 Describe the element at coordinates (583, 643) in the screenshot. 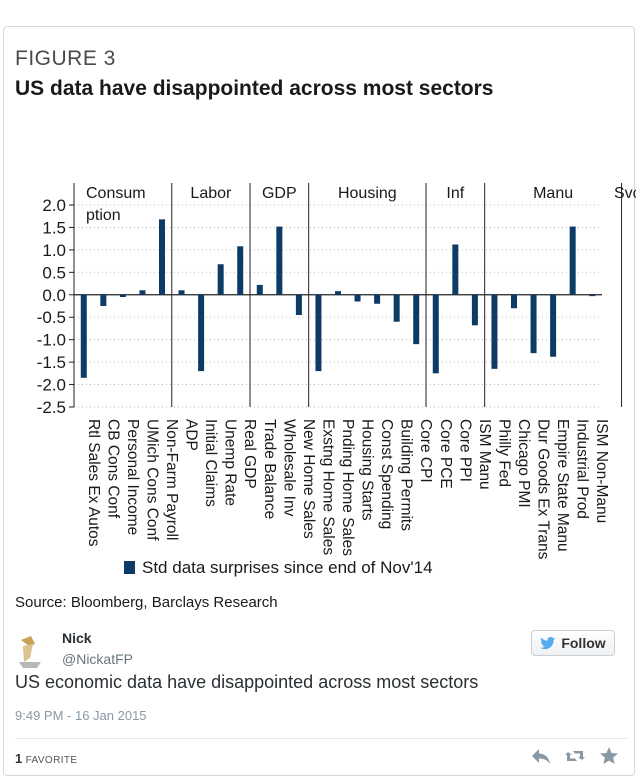

I see `follow-button-label: Follow` at that location.